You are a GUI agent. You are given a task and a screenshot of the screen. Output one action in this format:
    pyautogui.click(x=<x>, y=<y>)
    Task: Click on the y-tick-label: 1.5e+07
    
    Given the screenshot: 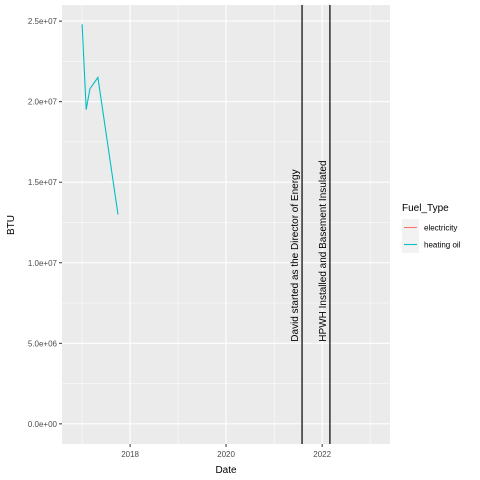 What is the action you would take?
    pyautogui.click(x=43, y=182)
    